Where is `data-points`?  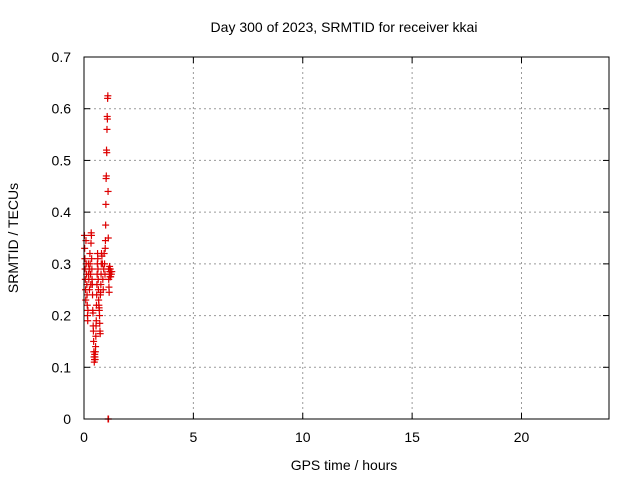 data-points is located at coordinates (98, 257).